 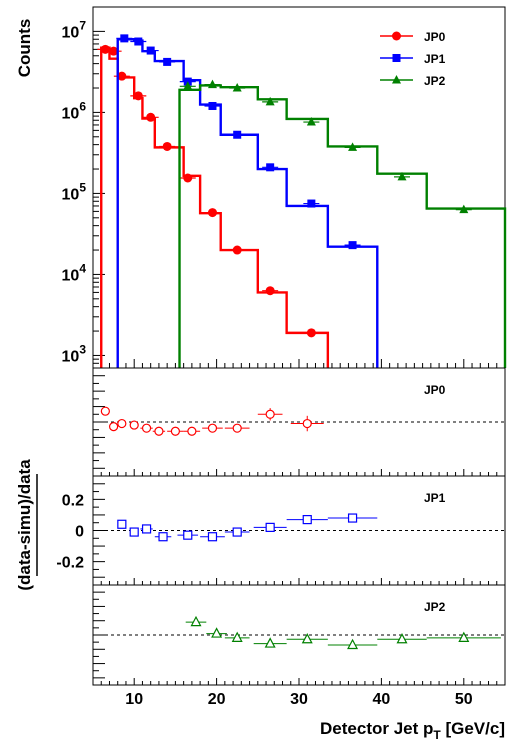 What do you see at coordinates (435, 607) in the screenshot?
I see `ratio-panel-label: JP2` at bounding box center [435, 607].